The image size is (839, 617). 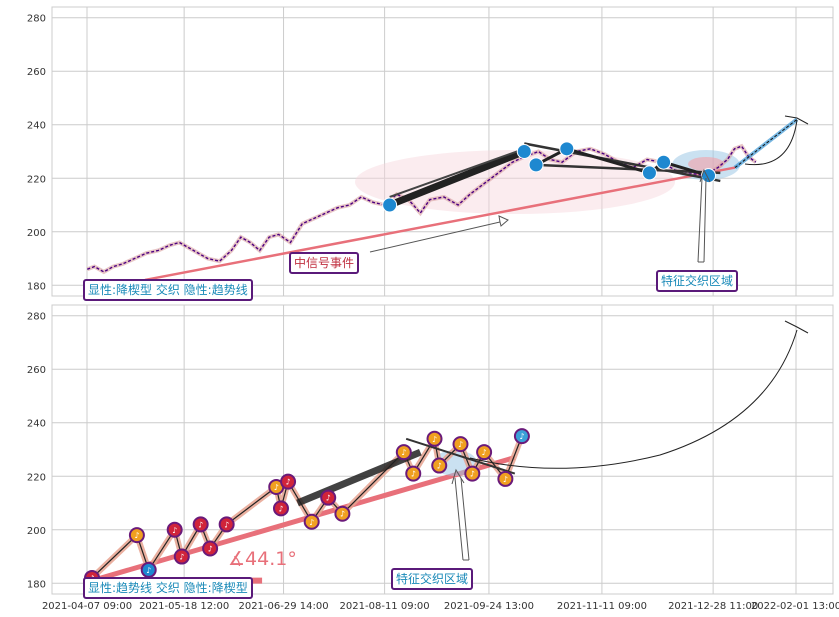 I want to click on rising-channel-thick, so click(x=457, y=178).